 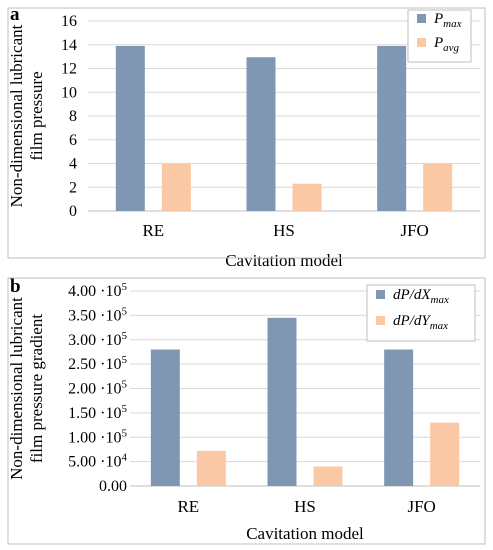 What do you see at coordinates (420, 322) in the screenshot?
I see `legend-entry: dP/dYmax` at bounding box center [420, 322].